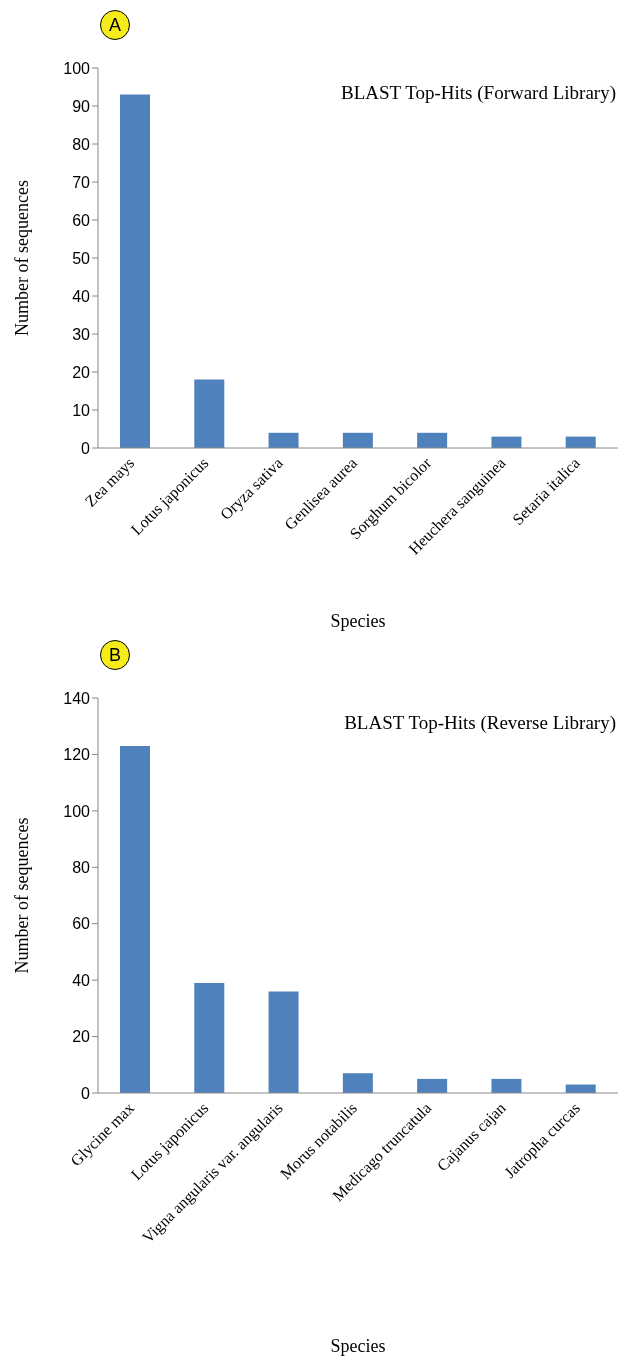  Describe the element at coordinates (77, 755) in the screenshot. I see `y-tick-label: 120` at that location.